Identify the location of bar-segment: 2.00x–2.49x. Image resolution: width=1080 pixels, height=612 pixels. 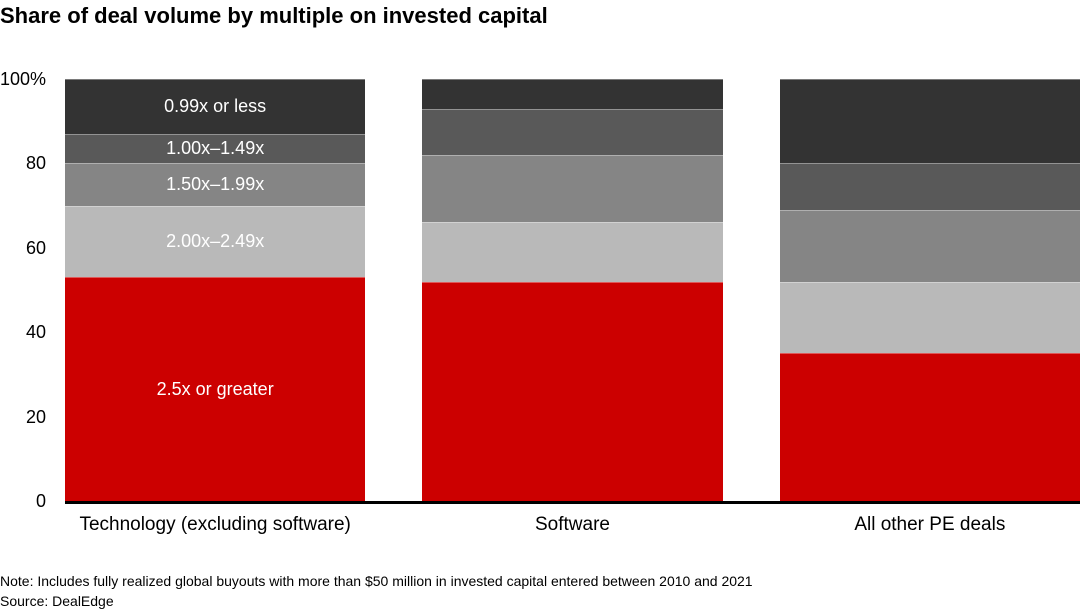
(215, 241).